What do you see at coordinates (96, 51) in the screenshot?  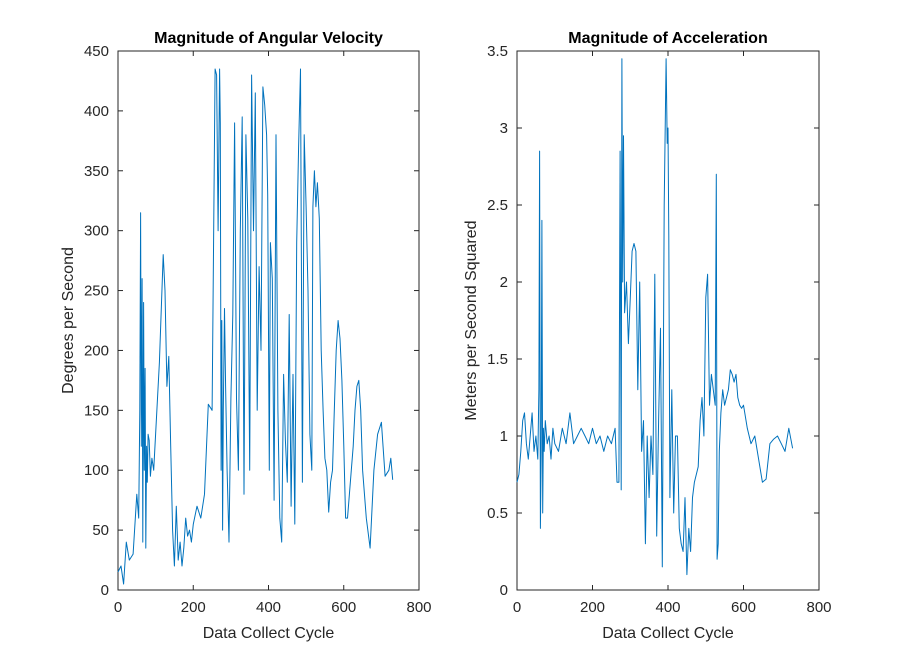 I see `angular-velocity-ytick-label: 450` at bounding box center [96, 51].